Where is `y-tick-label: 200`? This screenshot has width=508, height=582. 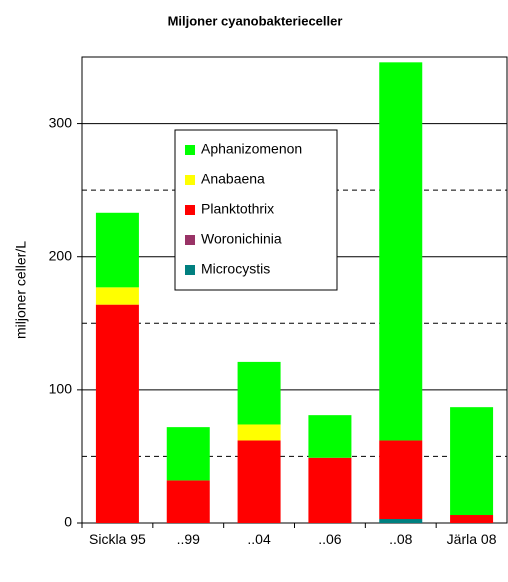
y-tick-label: 200 is located at coordinates (61, 255).